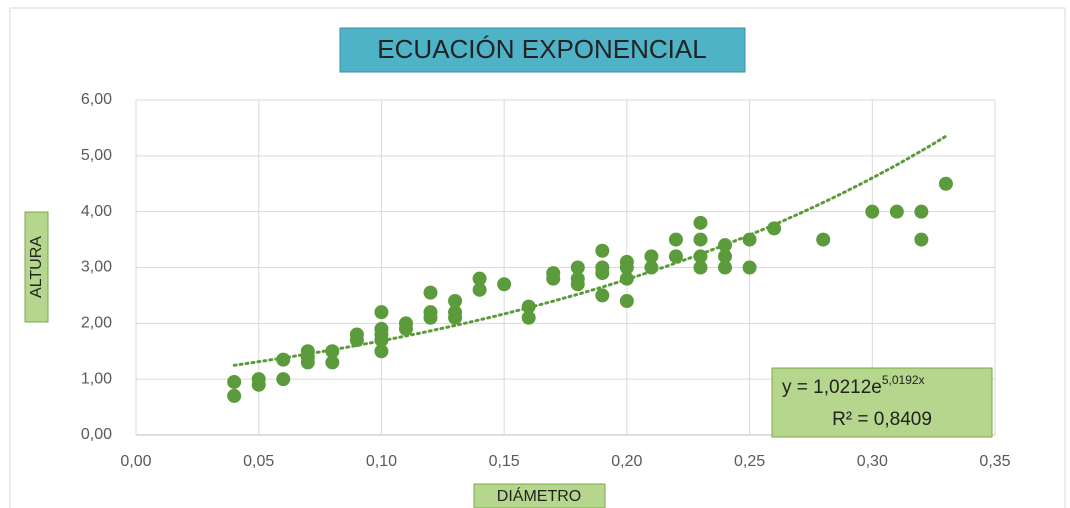  I want to click on r-squared: R² = 0,8409, so click(882, 419).